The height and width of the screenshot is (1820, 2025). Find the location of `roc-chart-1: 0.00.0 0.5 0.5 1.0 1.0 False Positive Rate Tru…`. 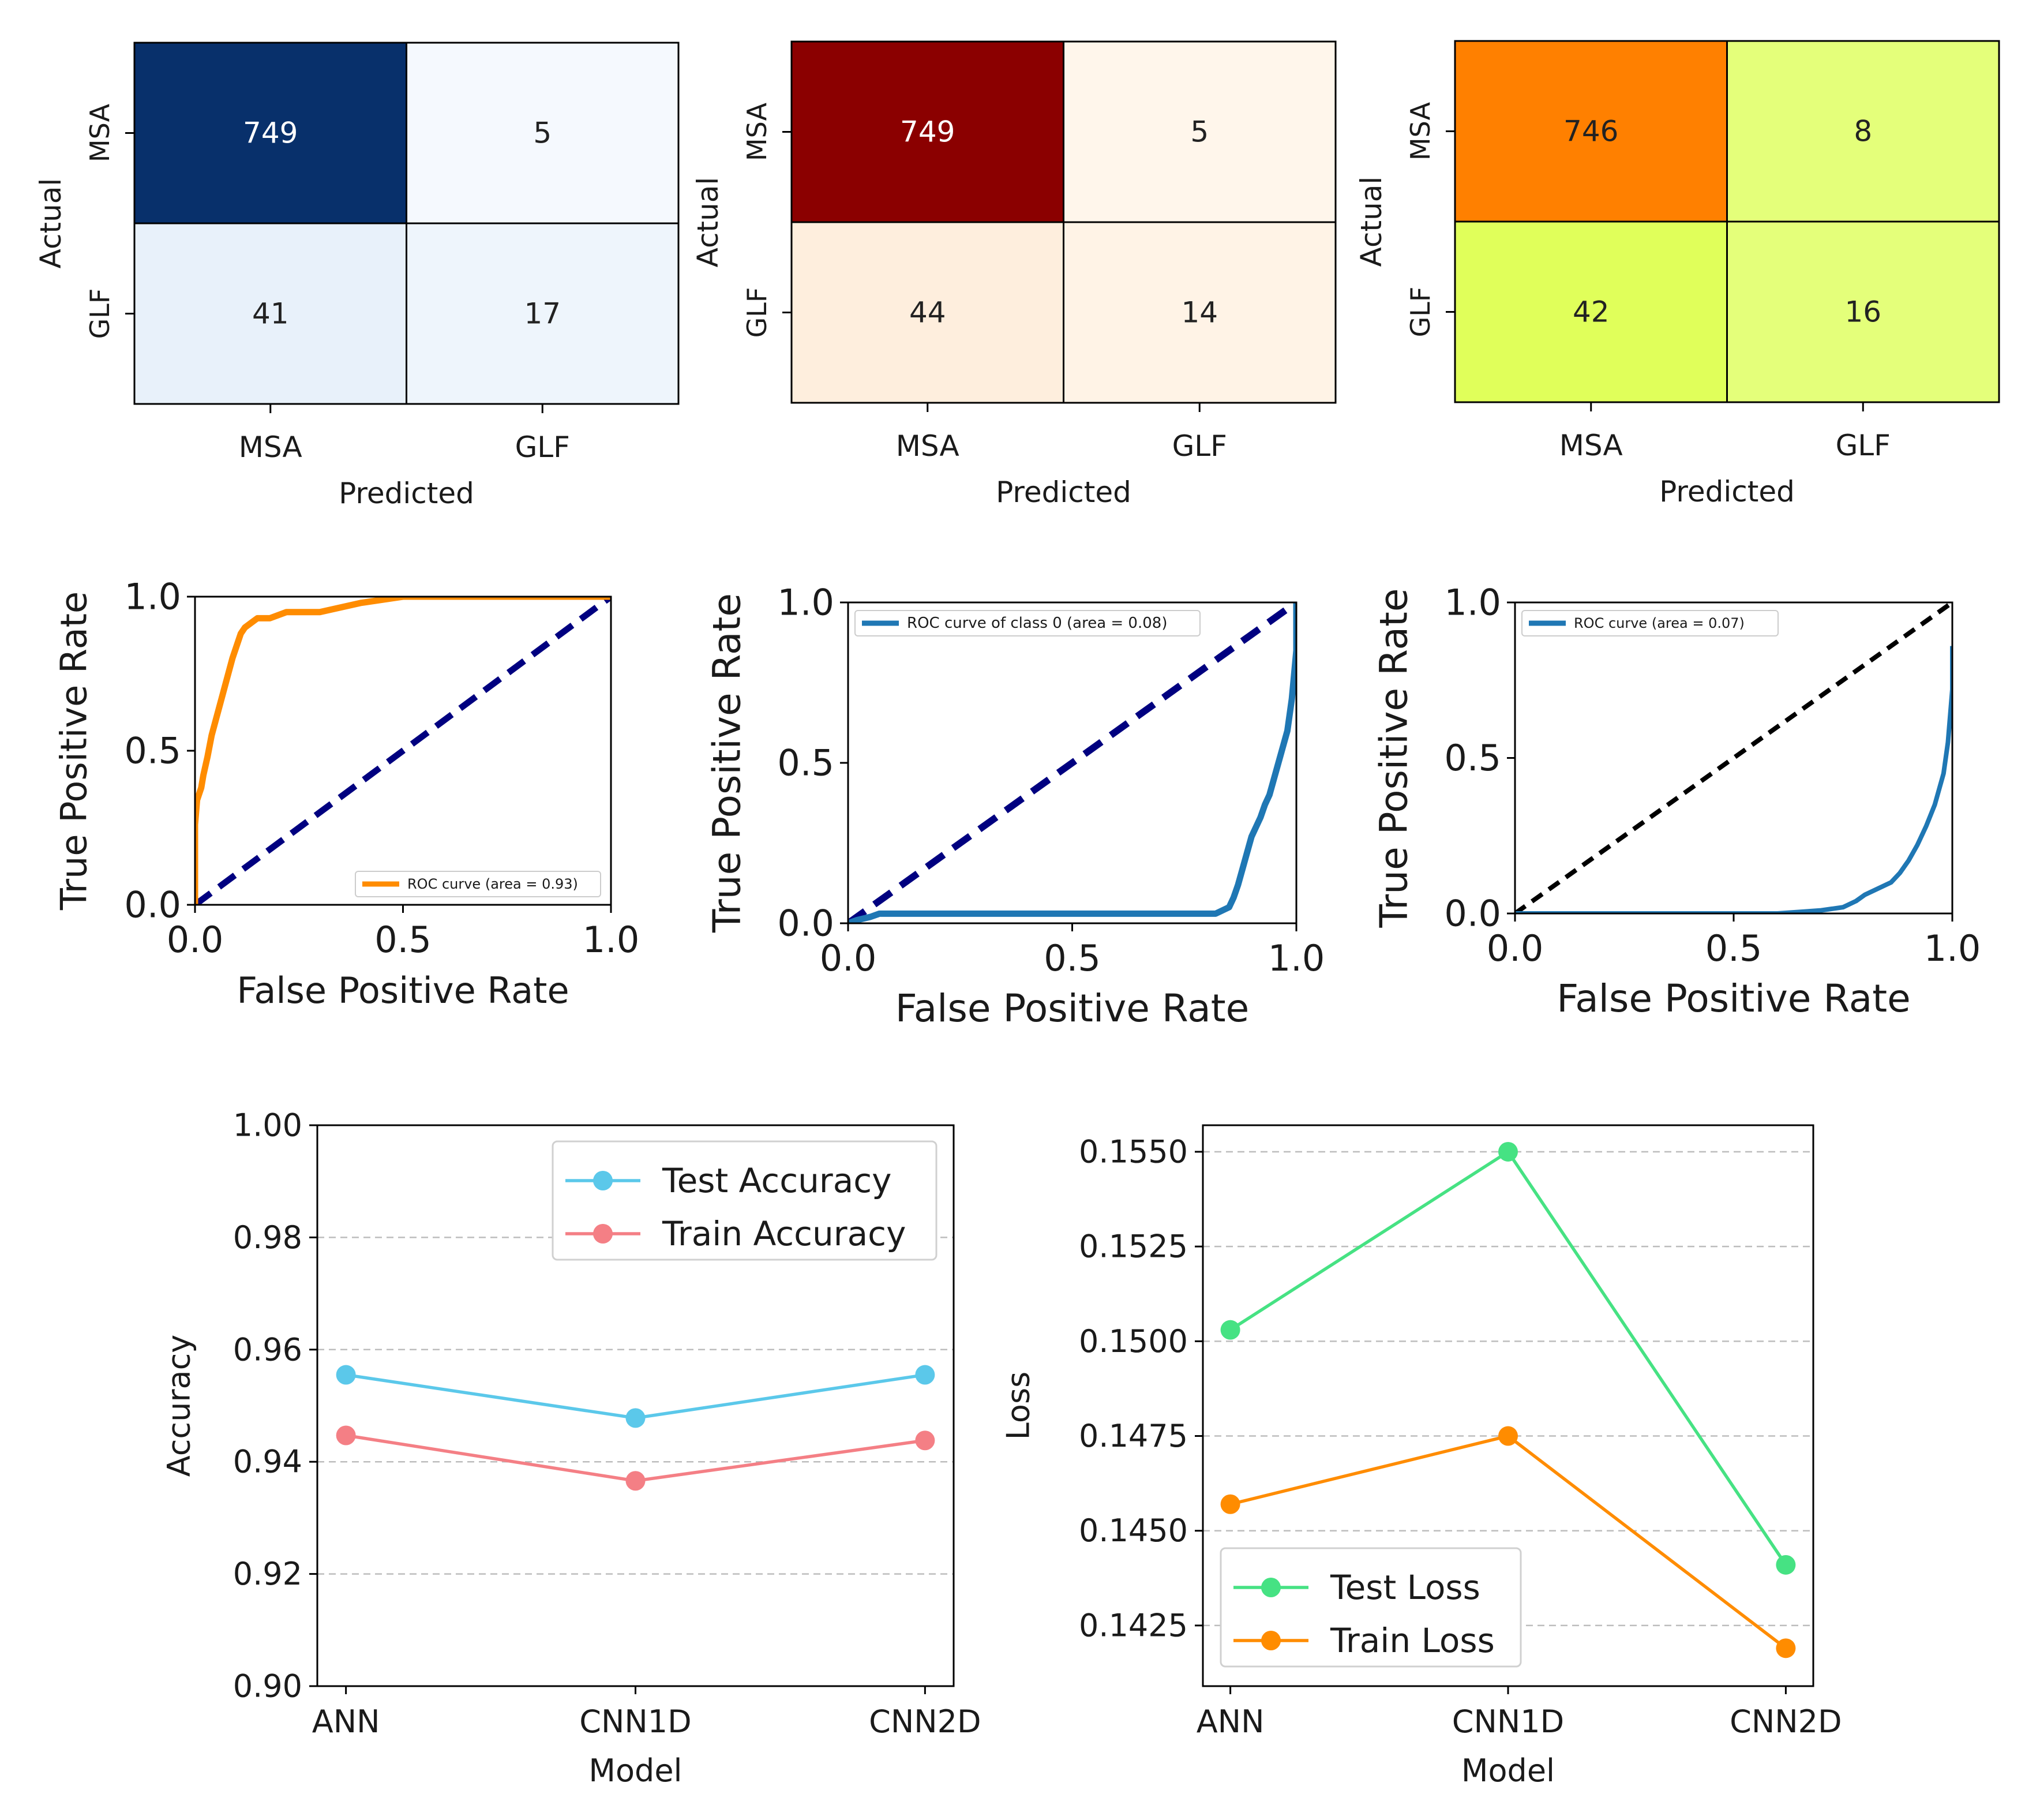

roc-chart-1: 0.00.0 0.5 0.5 1.0 1.0 False Positive Rate Tru… is located at coordinates (346, 794).